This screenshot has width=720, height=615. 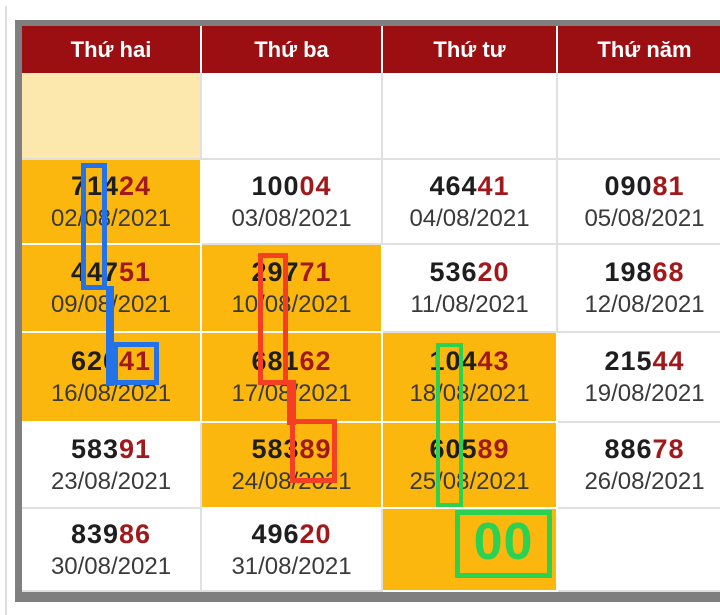 What do you see at coordinates (292, 289) in the screenshot?
I see `result-cell: 29771 10/08/2021` at bounding box center [292, 289].